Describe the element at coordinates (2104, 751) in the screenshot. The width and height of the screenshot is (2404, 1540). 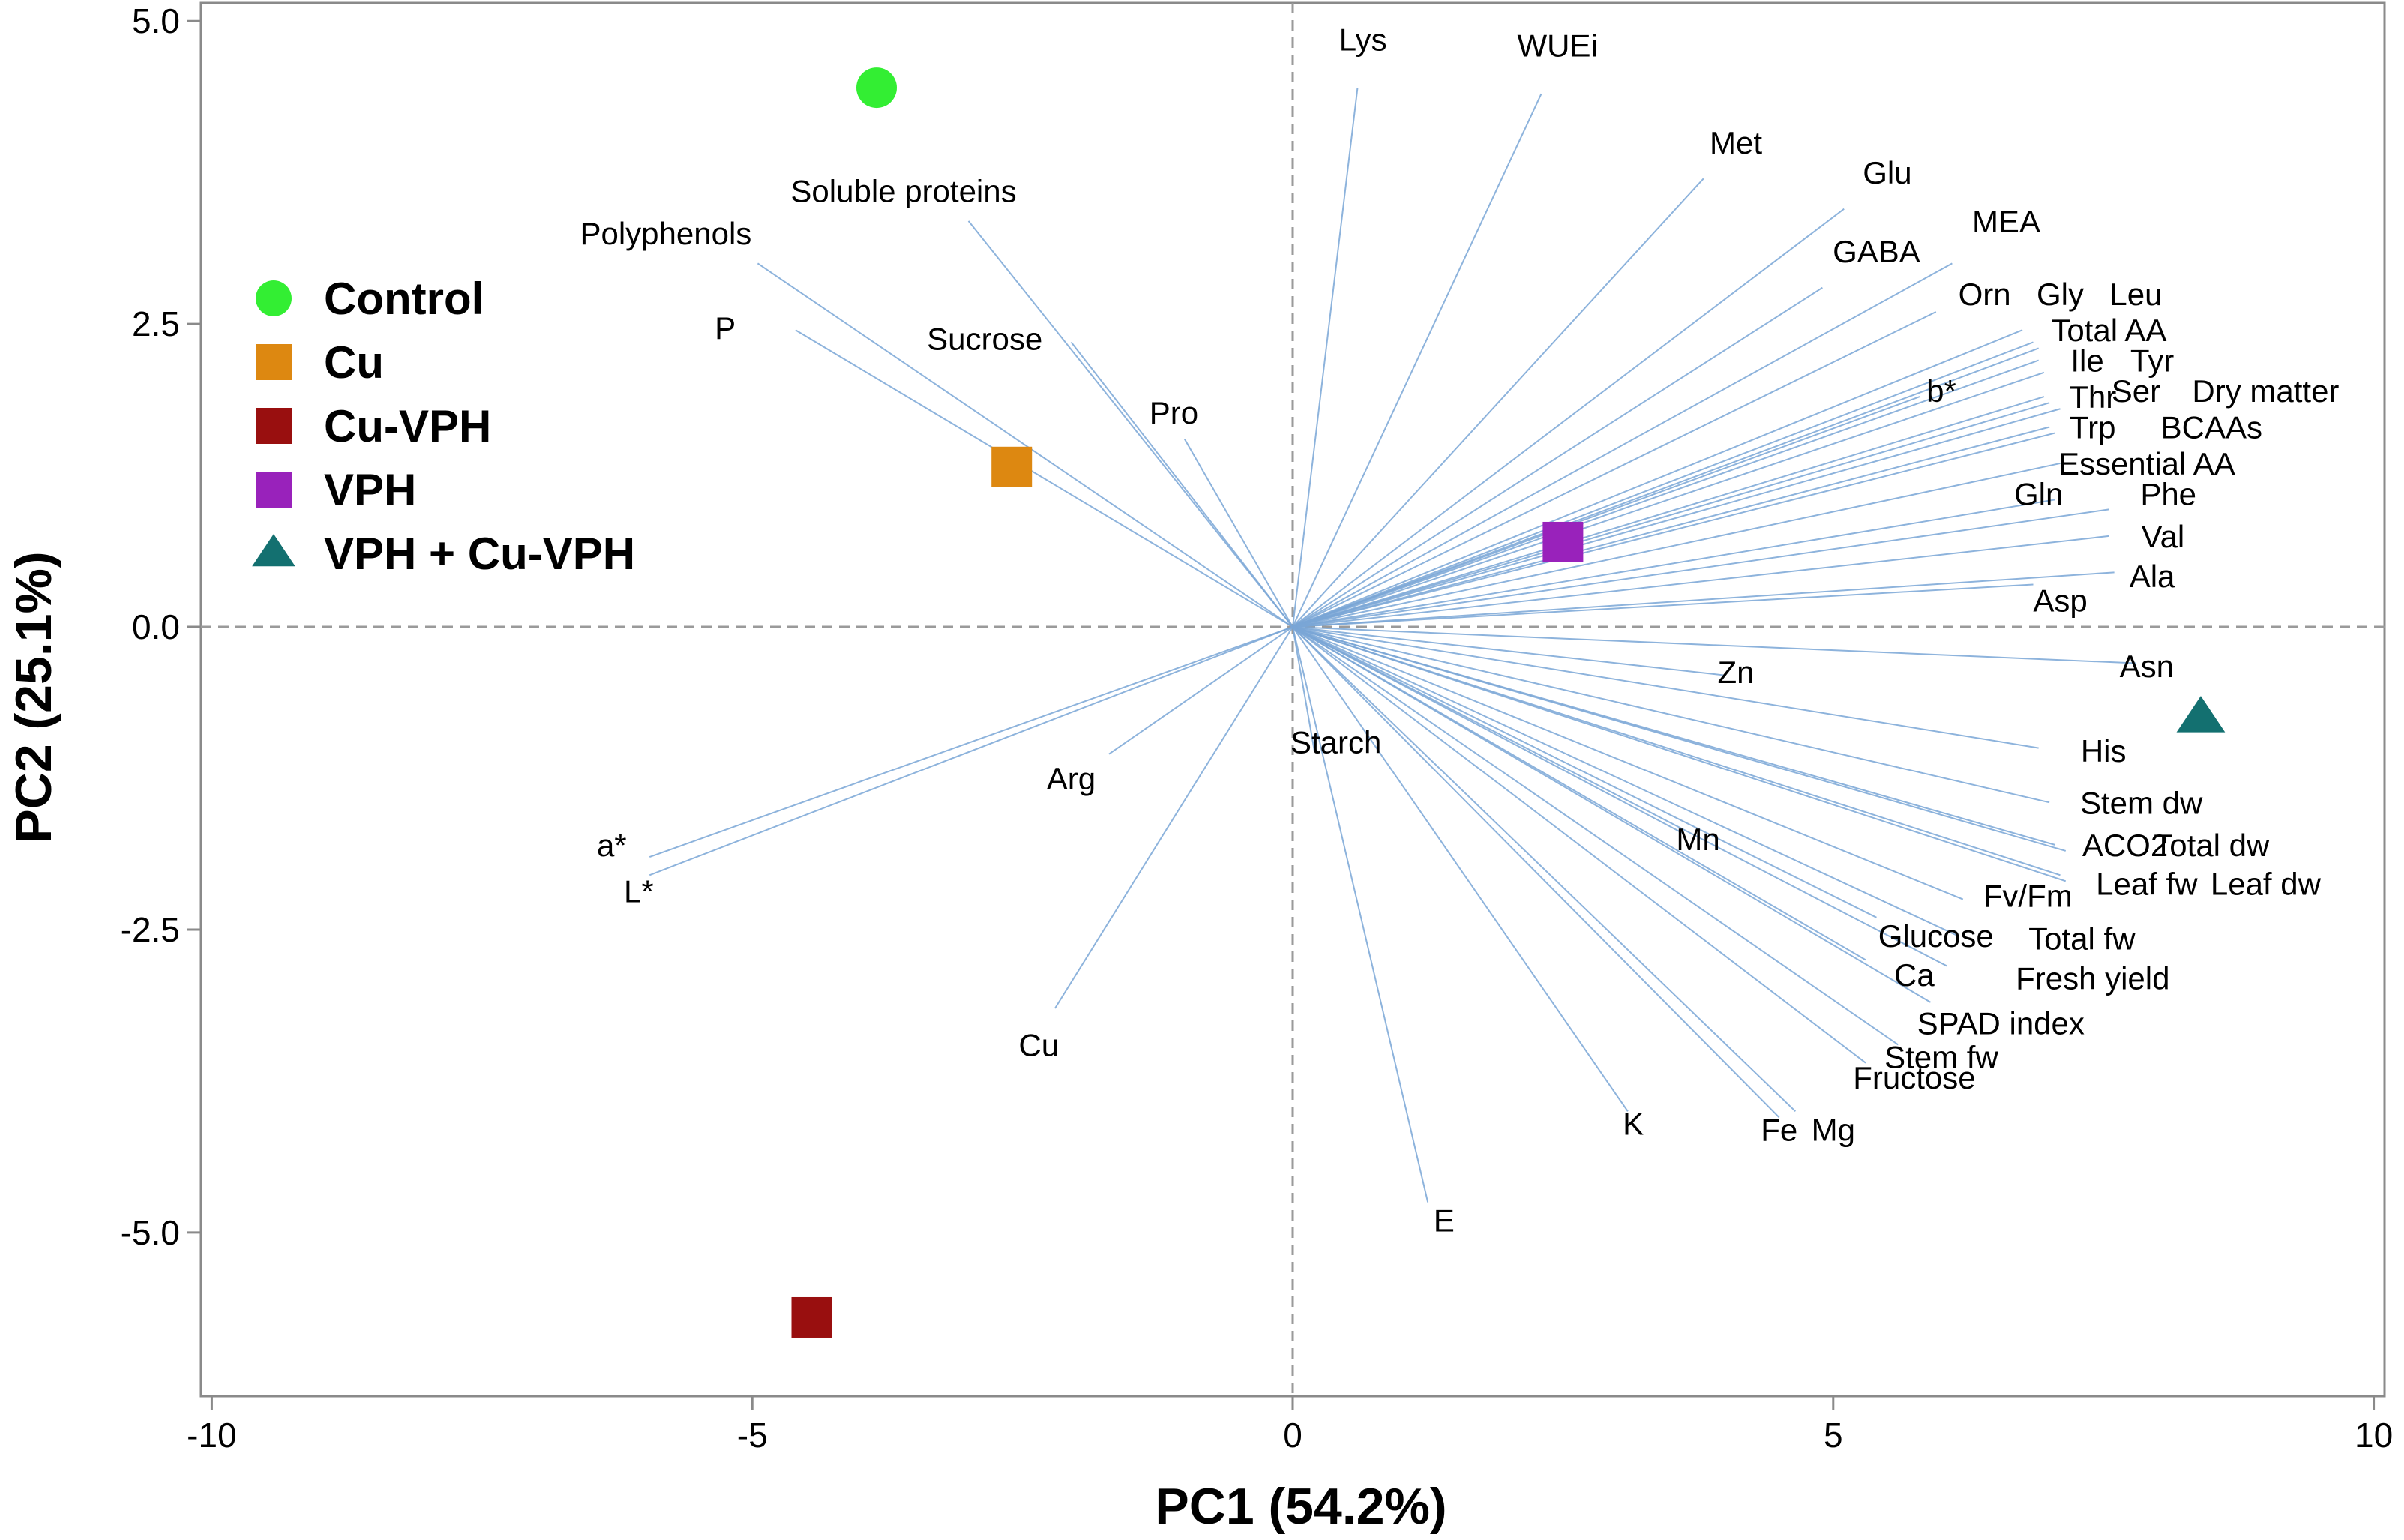
I see `loading-label: His` at that location.